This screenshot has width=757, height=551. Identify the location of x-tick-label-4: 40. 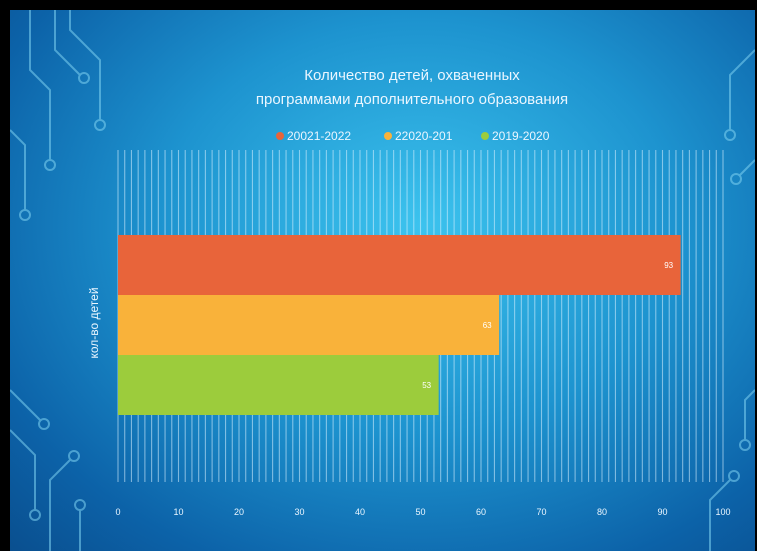
(360, 512).